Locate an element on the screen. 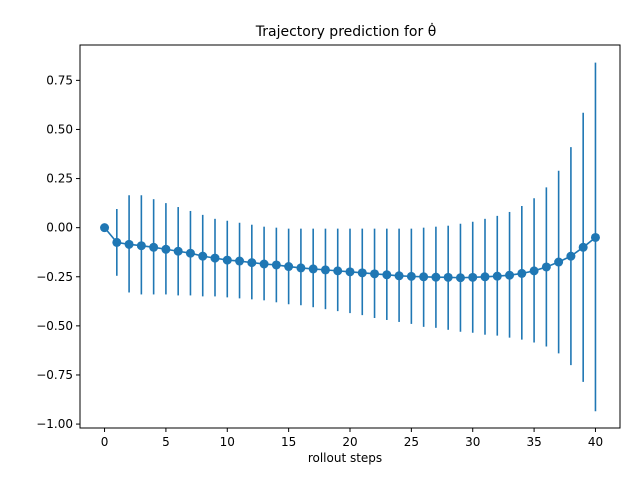 This screenshot has height=480, width=640. x-tick-label: 5 is located at coordinates (166, 442).